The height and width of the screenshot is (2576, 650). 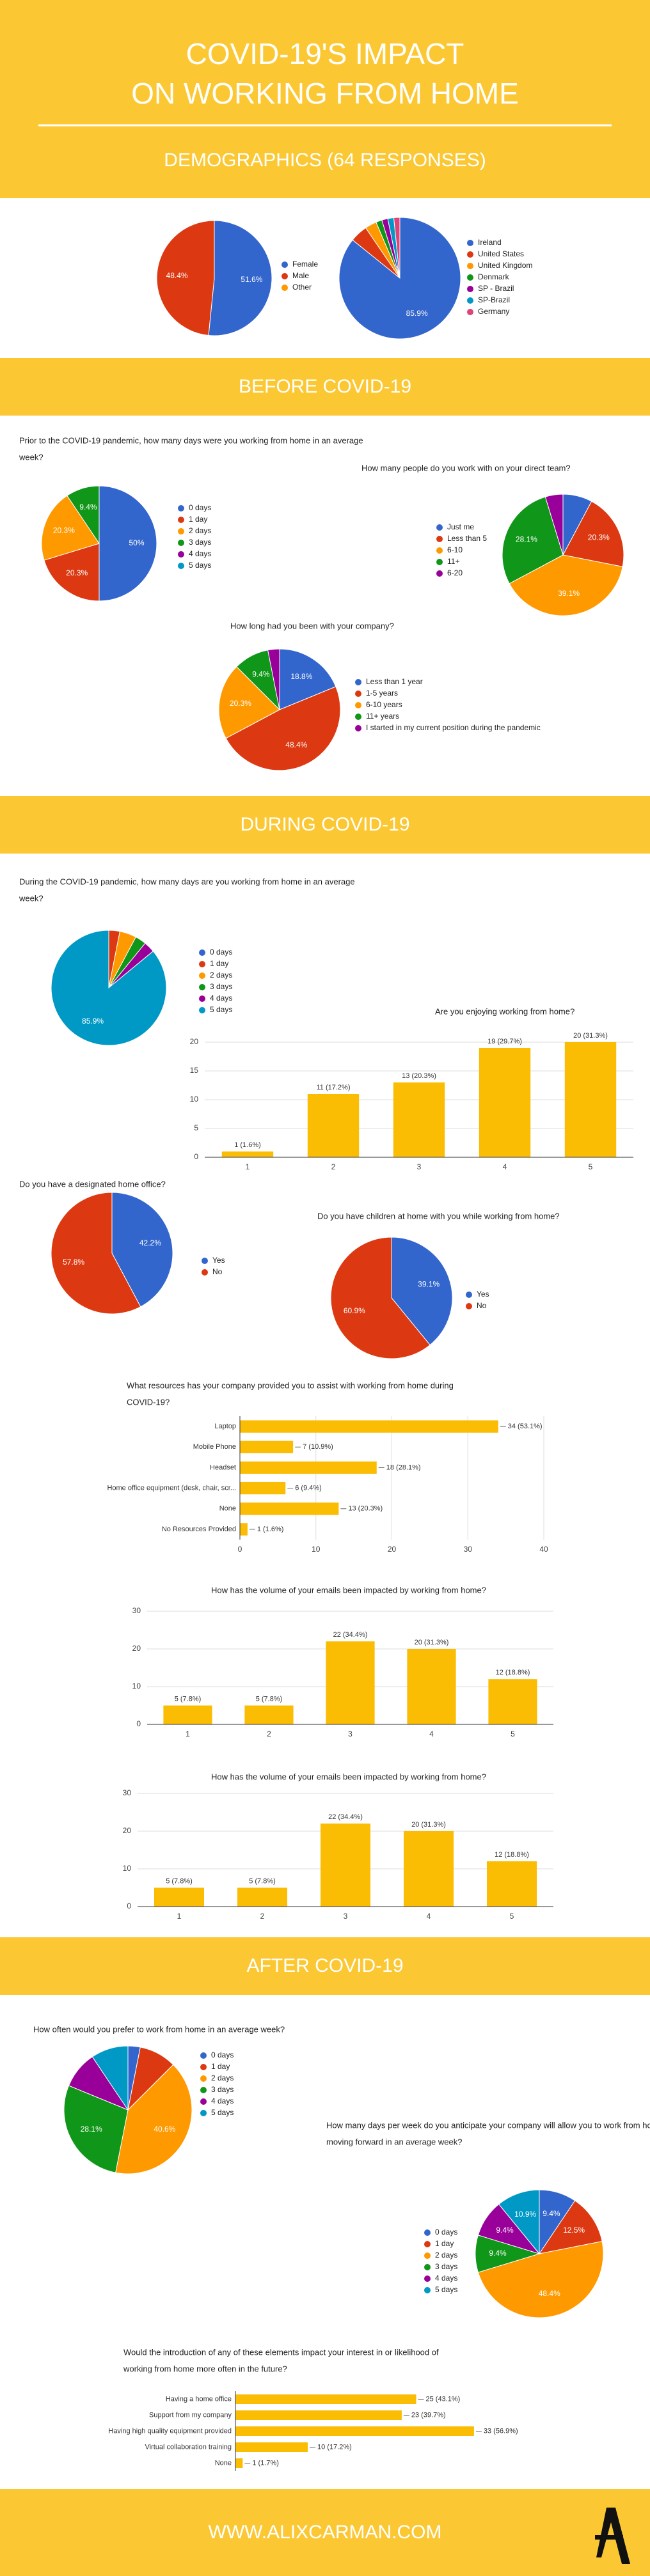 I want to click on y-tick-label: None, so click(x=223, y=2463).